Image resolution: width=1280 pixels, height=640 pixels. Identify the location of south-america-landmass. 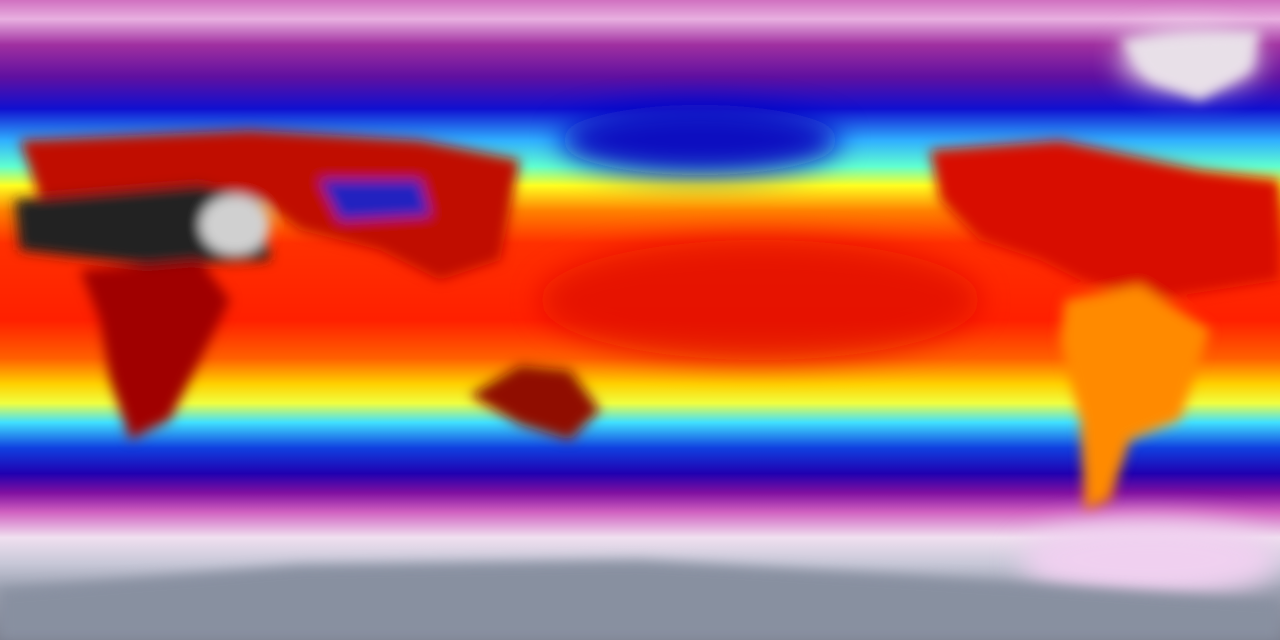
(1135, 397).